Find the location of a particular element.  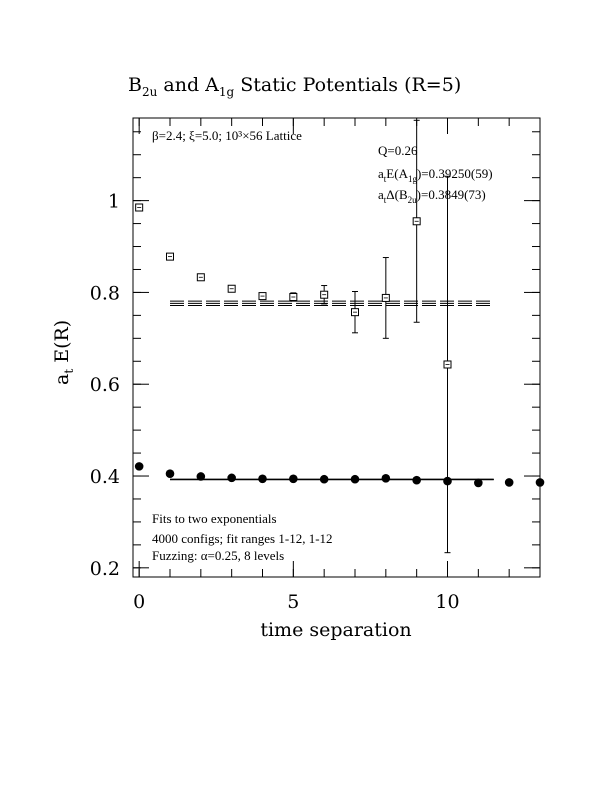

fit-bands is located at coordinates (332, 390).